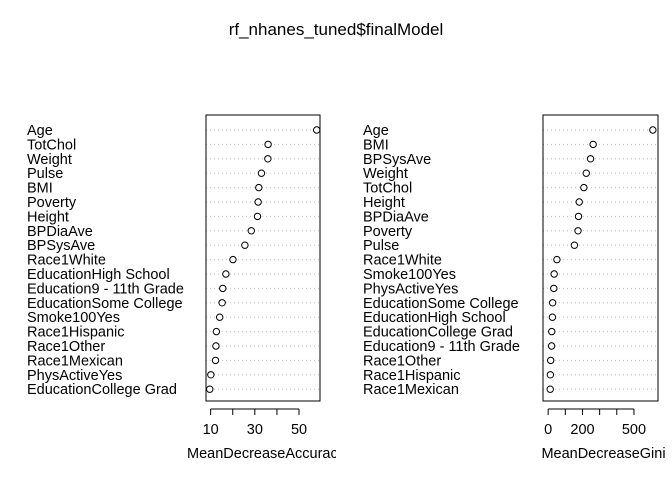 The height and width of the screenshot is (480, 672). Describe the element at coordinates (266, 454) in the screenshot. I see `x-axis-label: MeanDecreaseAccuracy` at that location.